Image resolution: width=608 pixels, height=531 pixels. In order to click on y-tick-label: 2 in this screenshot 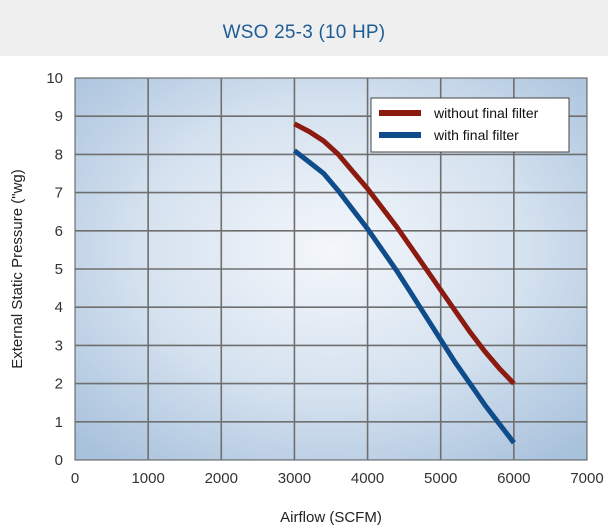, I will do `click(59, 384)`.